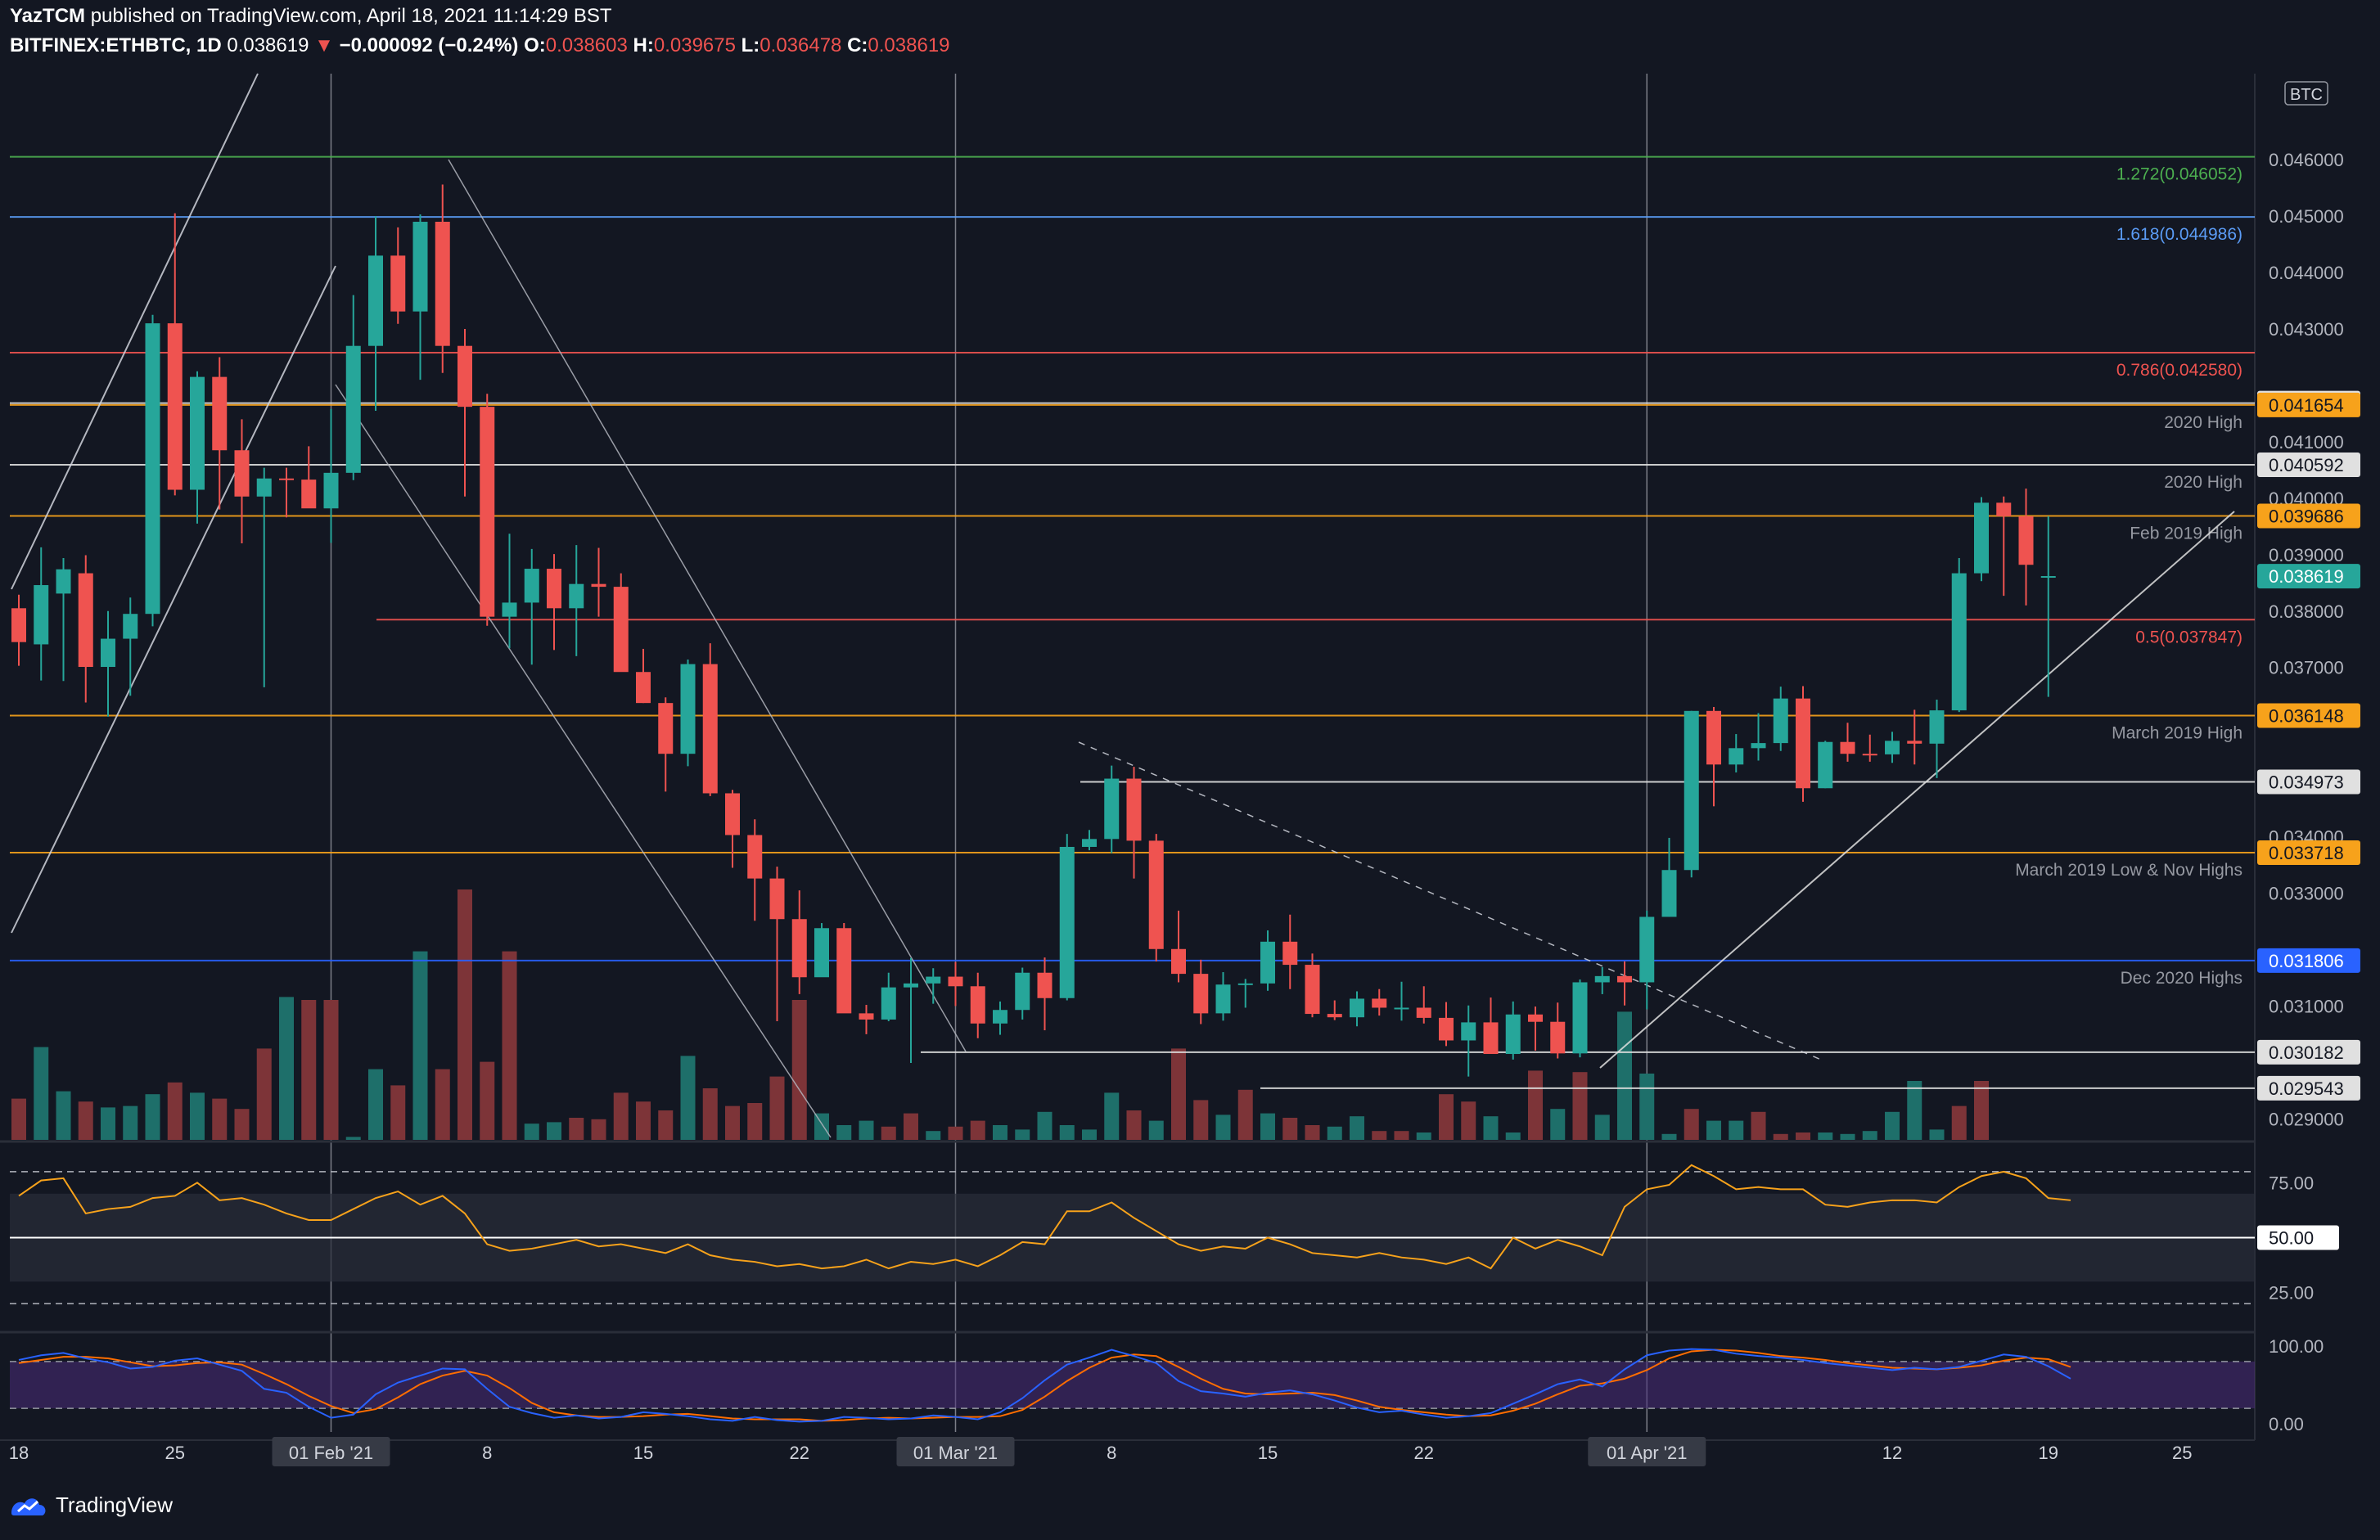 This screenshot has width=2380, height=1540. Describe the element at coordinates (2189, 637) in the screenshot. I see `level-label: 0.5(0.037847)` at that location.